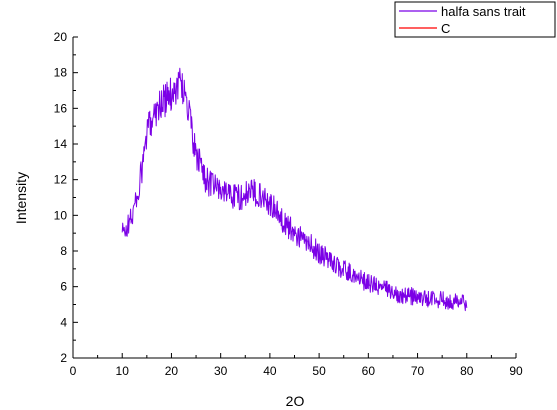 The image size is (557, 410). Describe the element at coordinates (73, 371) in the screenshot. I see `x-tick-label: 0` at that location.